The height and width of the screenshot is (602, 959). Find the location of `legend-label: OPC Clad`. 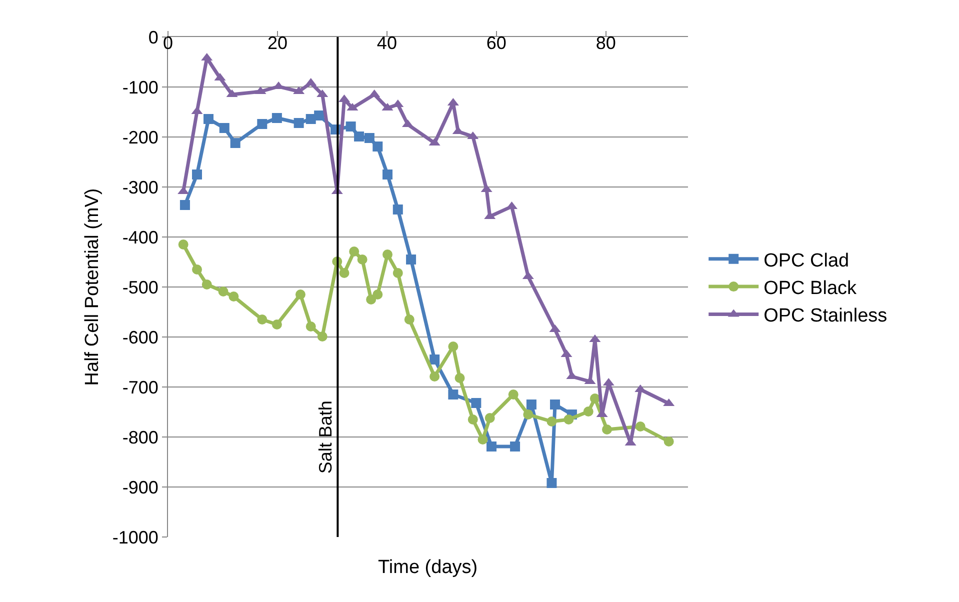

legend-label: OPC Clad is located at coordinates (807, 261).